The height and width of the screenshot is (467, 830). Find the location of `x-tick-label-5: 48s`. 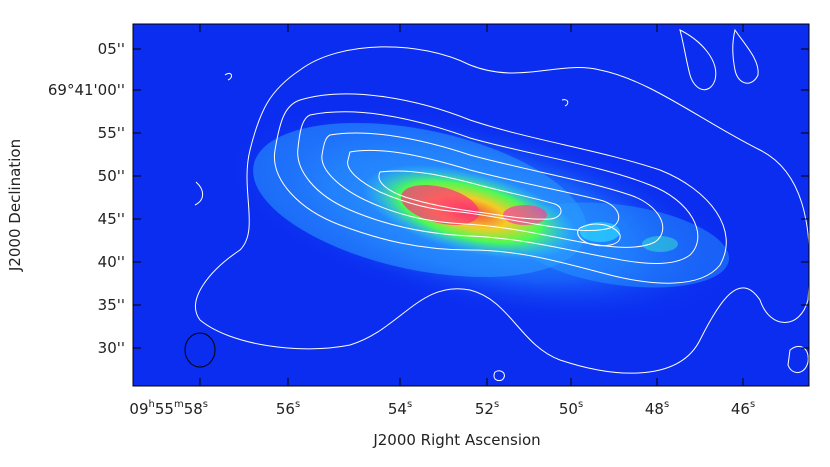

x-tick-label-5: 48s is located at coordinates (657, 408).